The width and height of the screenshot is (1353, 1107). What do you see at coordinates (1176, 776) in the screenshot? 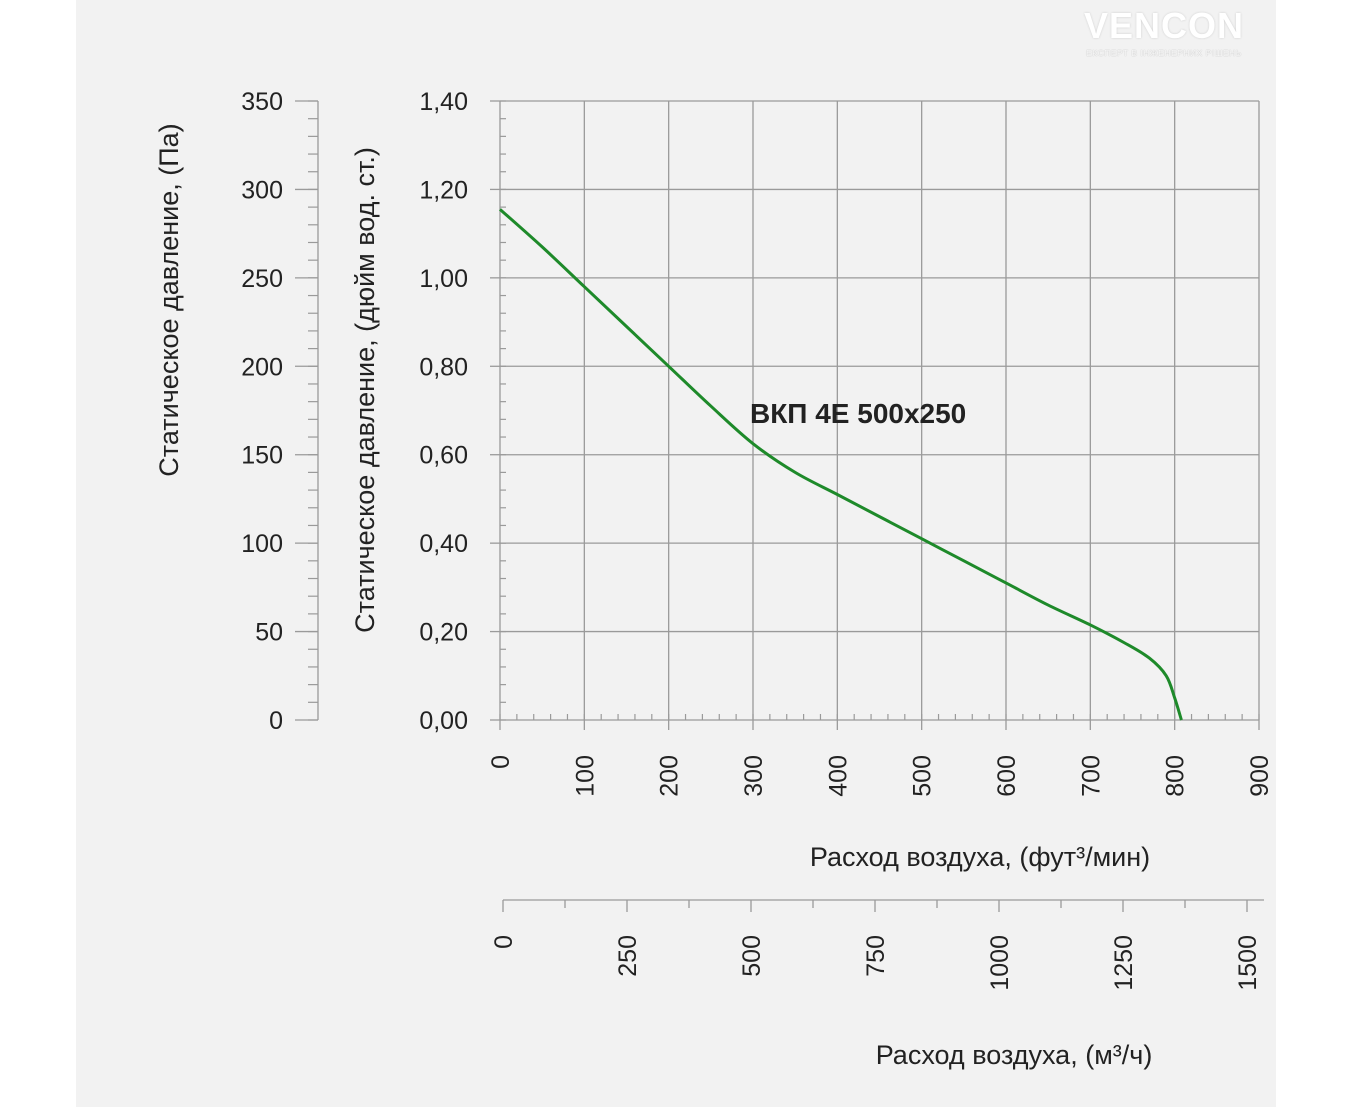
I see `x-tick-label: 800` at bounding box center [1176, 776].